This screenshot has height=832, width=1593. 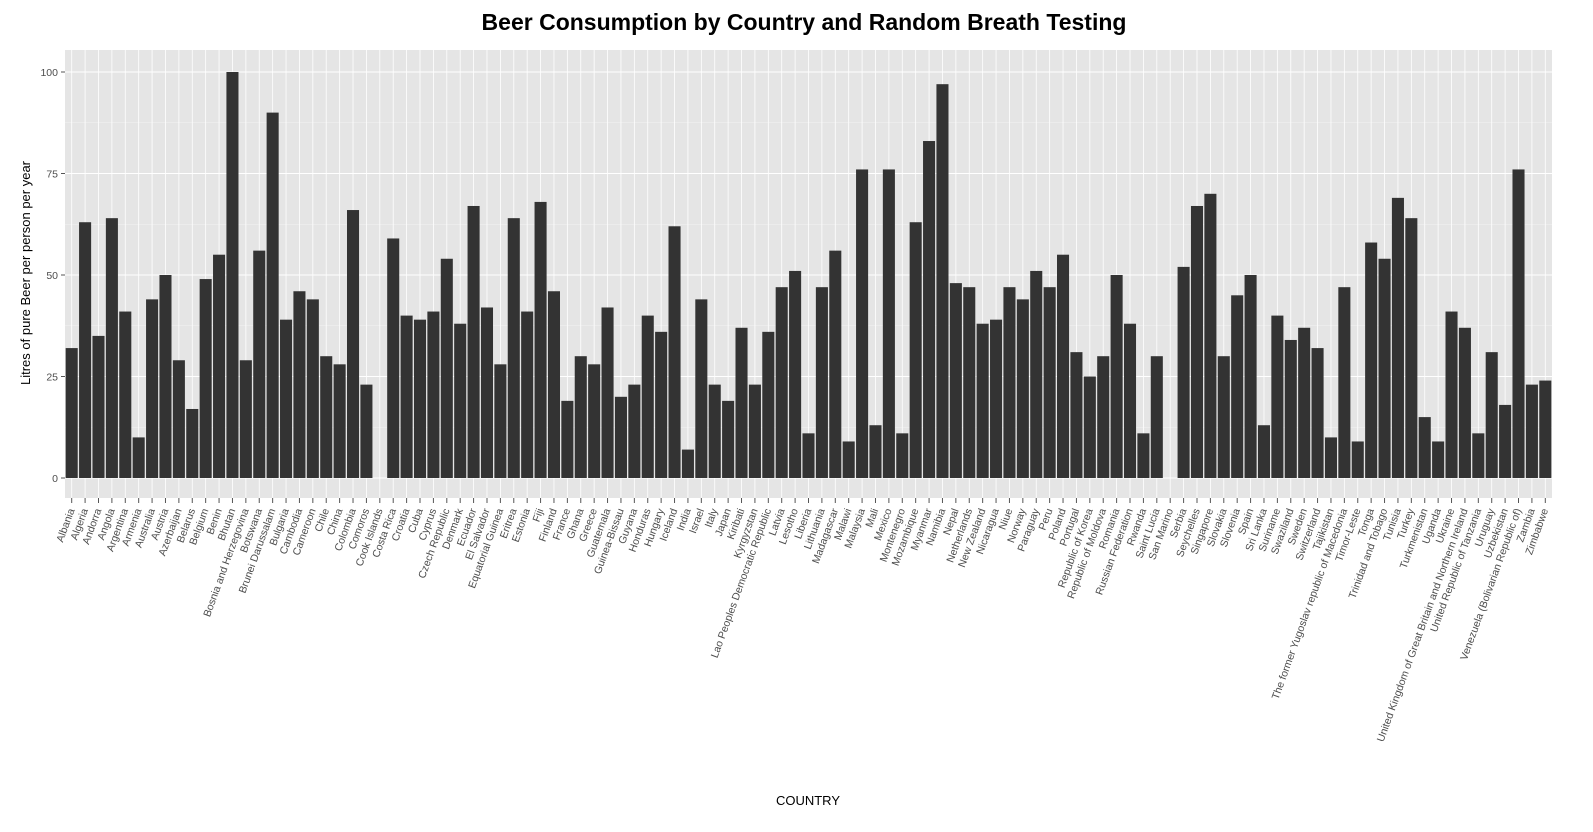 What do you see at coordinates (741, 402) in the screenshot?
I see `bar-kiribati` at bounding box center [741, 402].